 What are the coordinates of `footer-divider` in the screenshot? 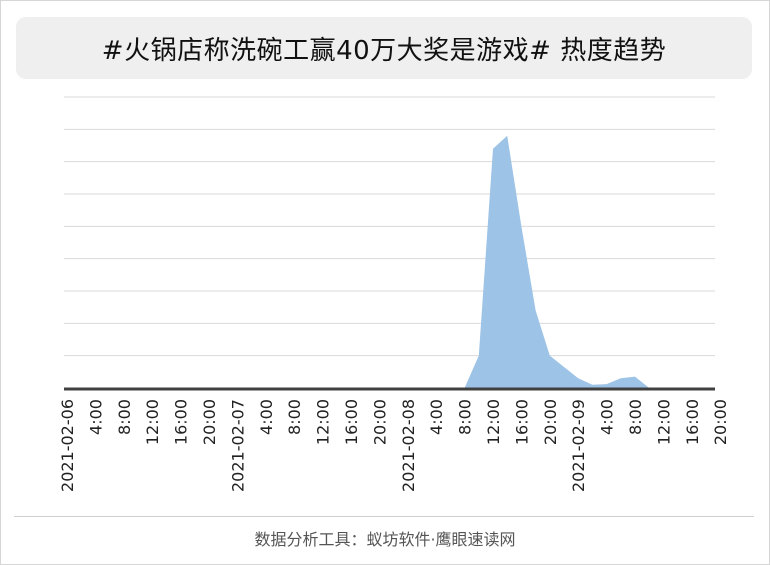 It's located at (384, 516).